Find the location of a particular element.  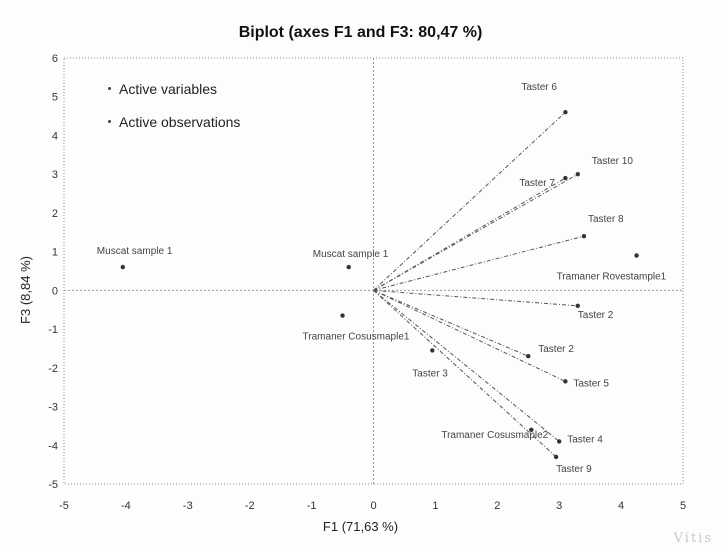

variable-label: Taster 9 is located at coordinates (574, 469).